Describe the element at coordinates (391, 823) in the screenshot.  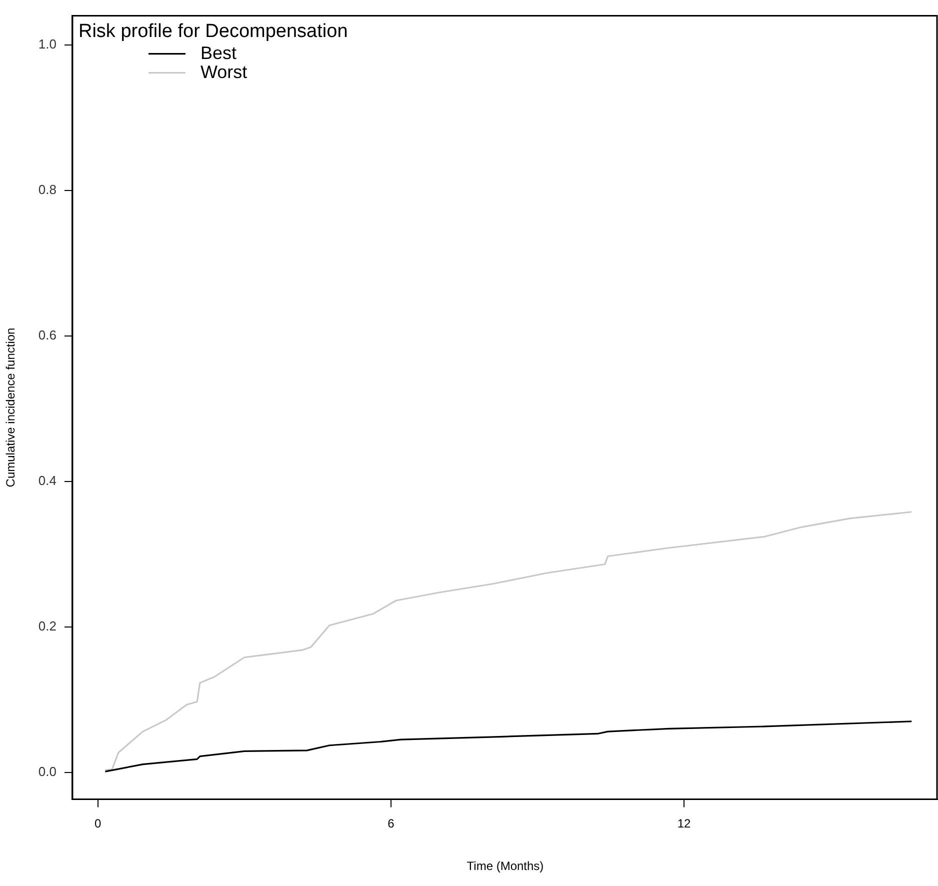
I see `x-tick-label: 6` at that location.